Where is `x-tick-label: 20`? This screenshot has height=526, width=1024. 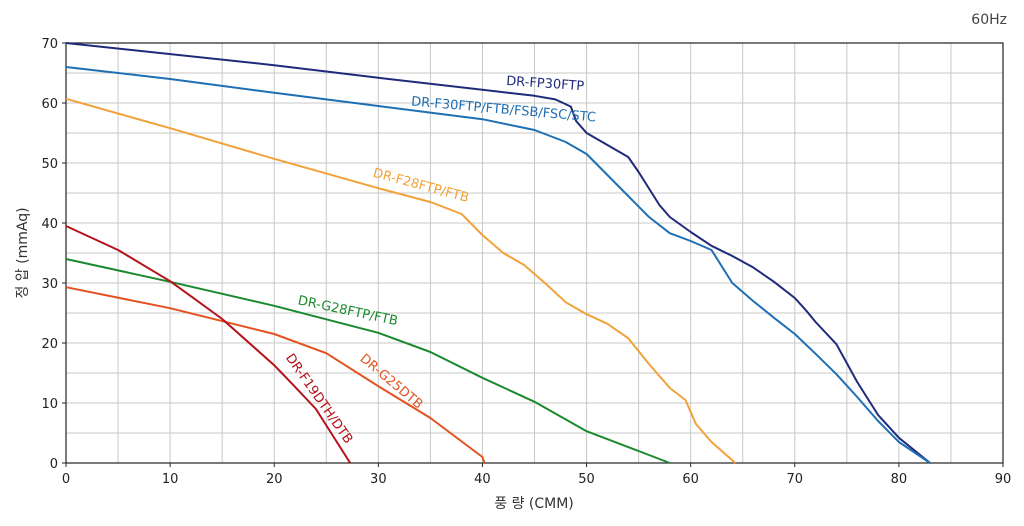 x-tick-label: 20 is located at coordinates (274, 479).